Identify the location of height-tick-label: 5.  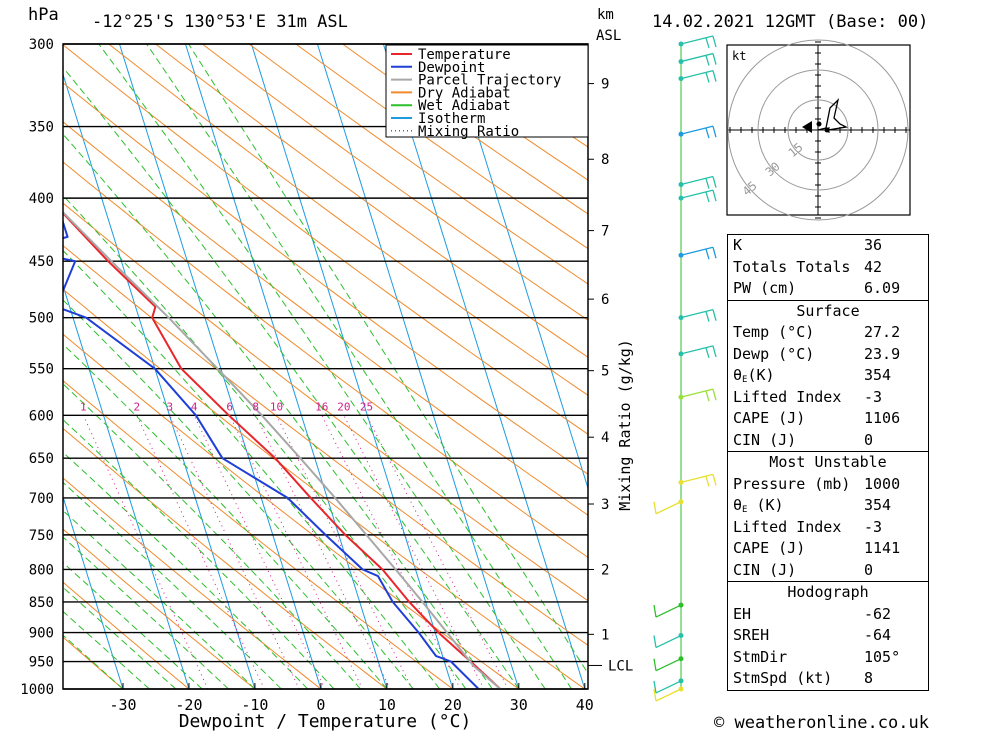
(605, 372).